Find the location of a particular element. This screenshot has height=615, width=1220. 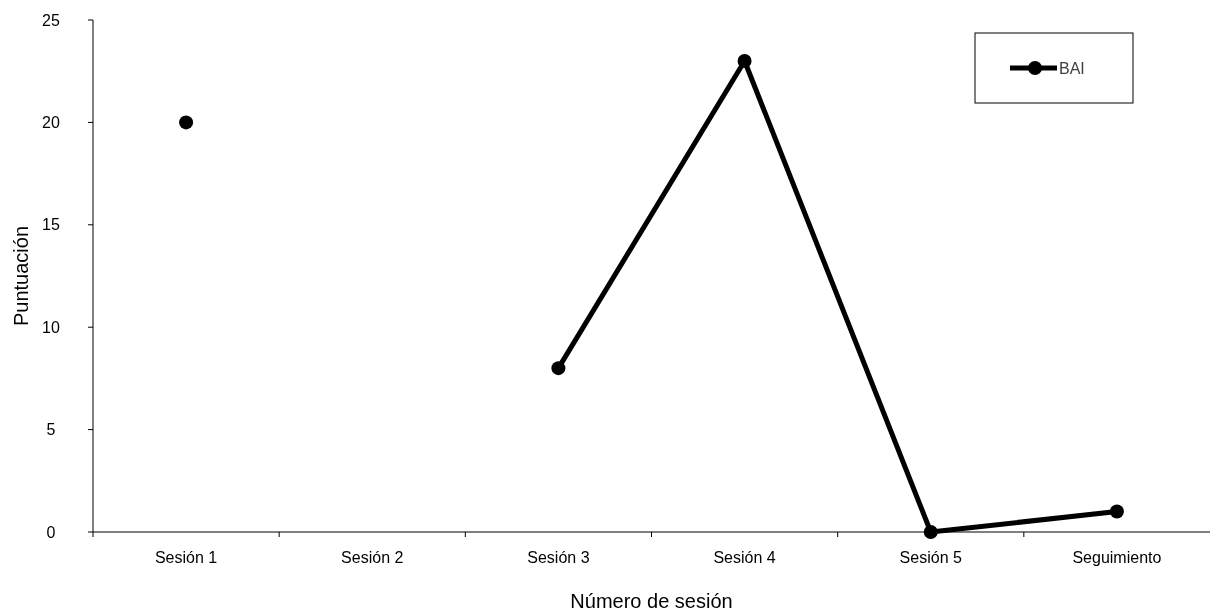

y-tick-label: 25 is located at coordinates (51, 20).